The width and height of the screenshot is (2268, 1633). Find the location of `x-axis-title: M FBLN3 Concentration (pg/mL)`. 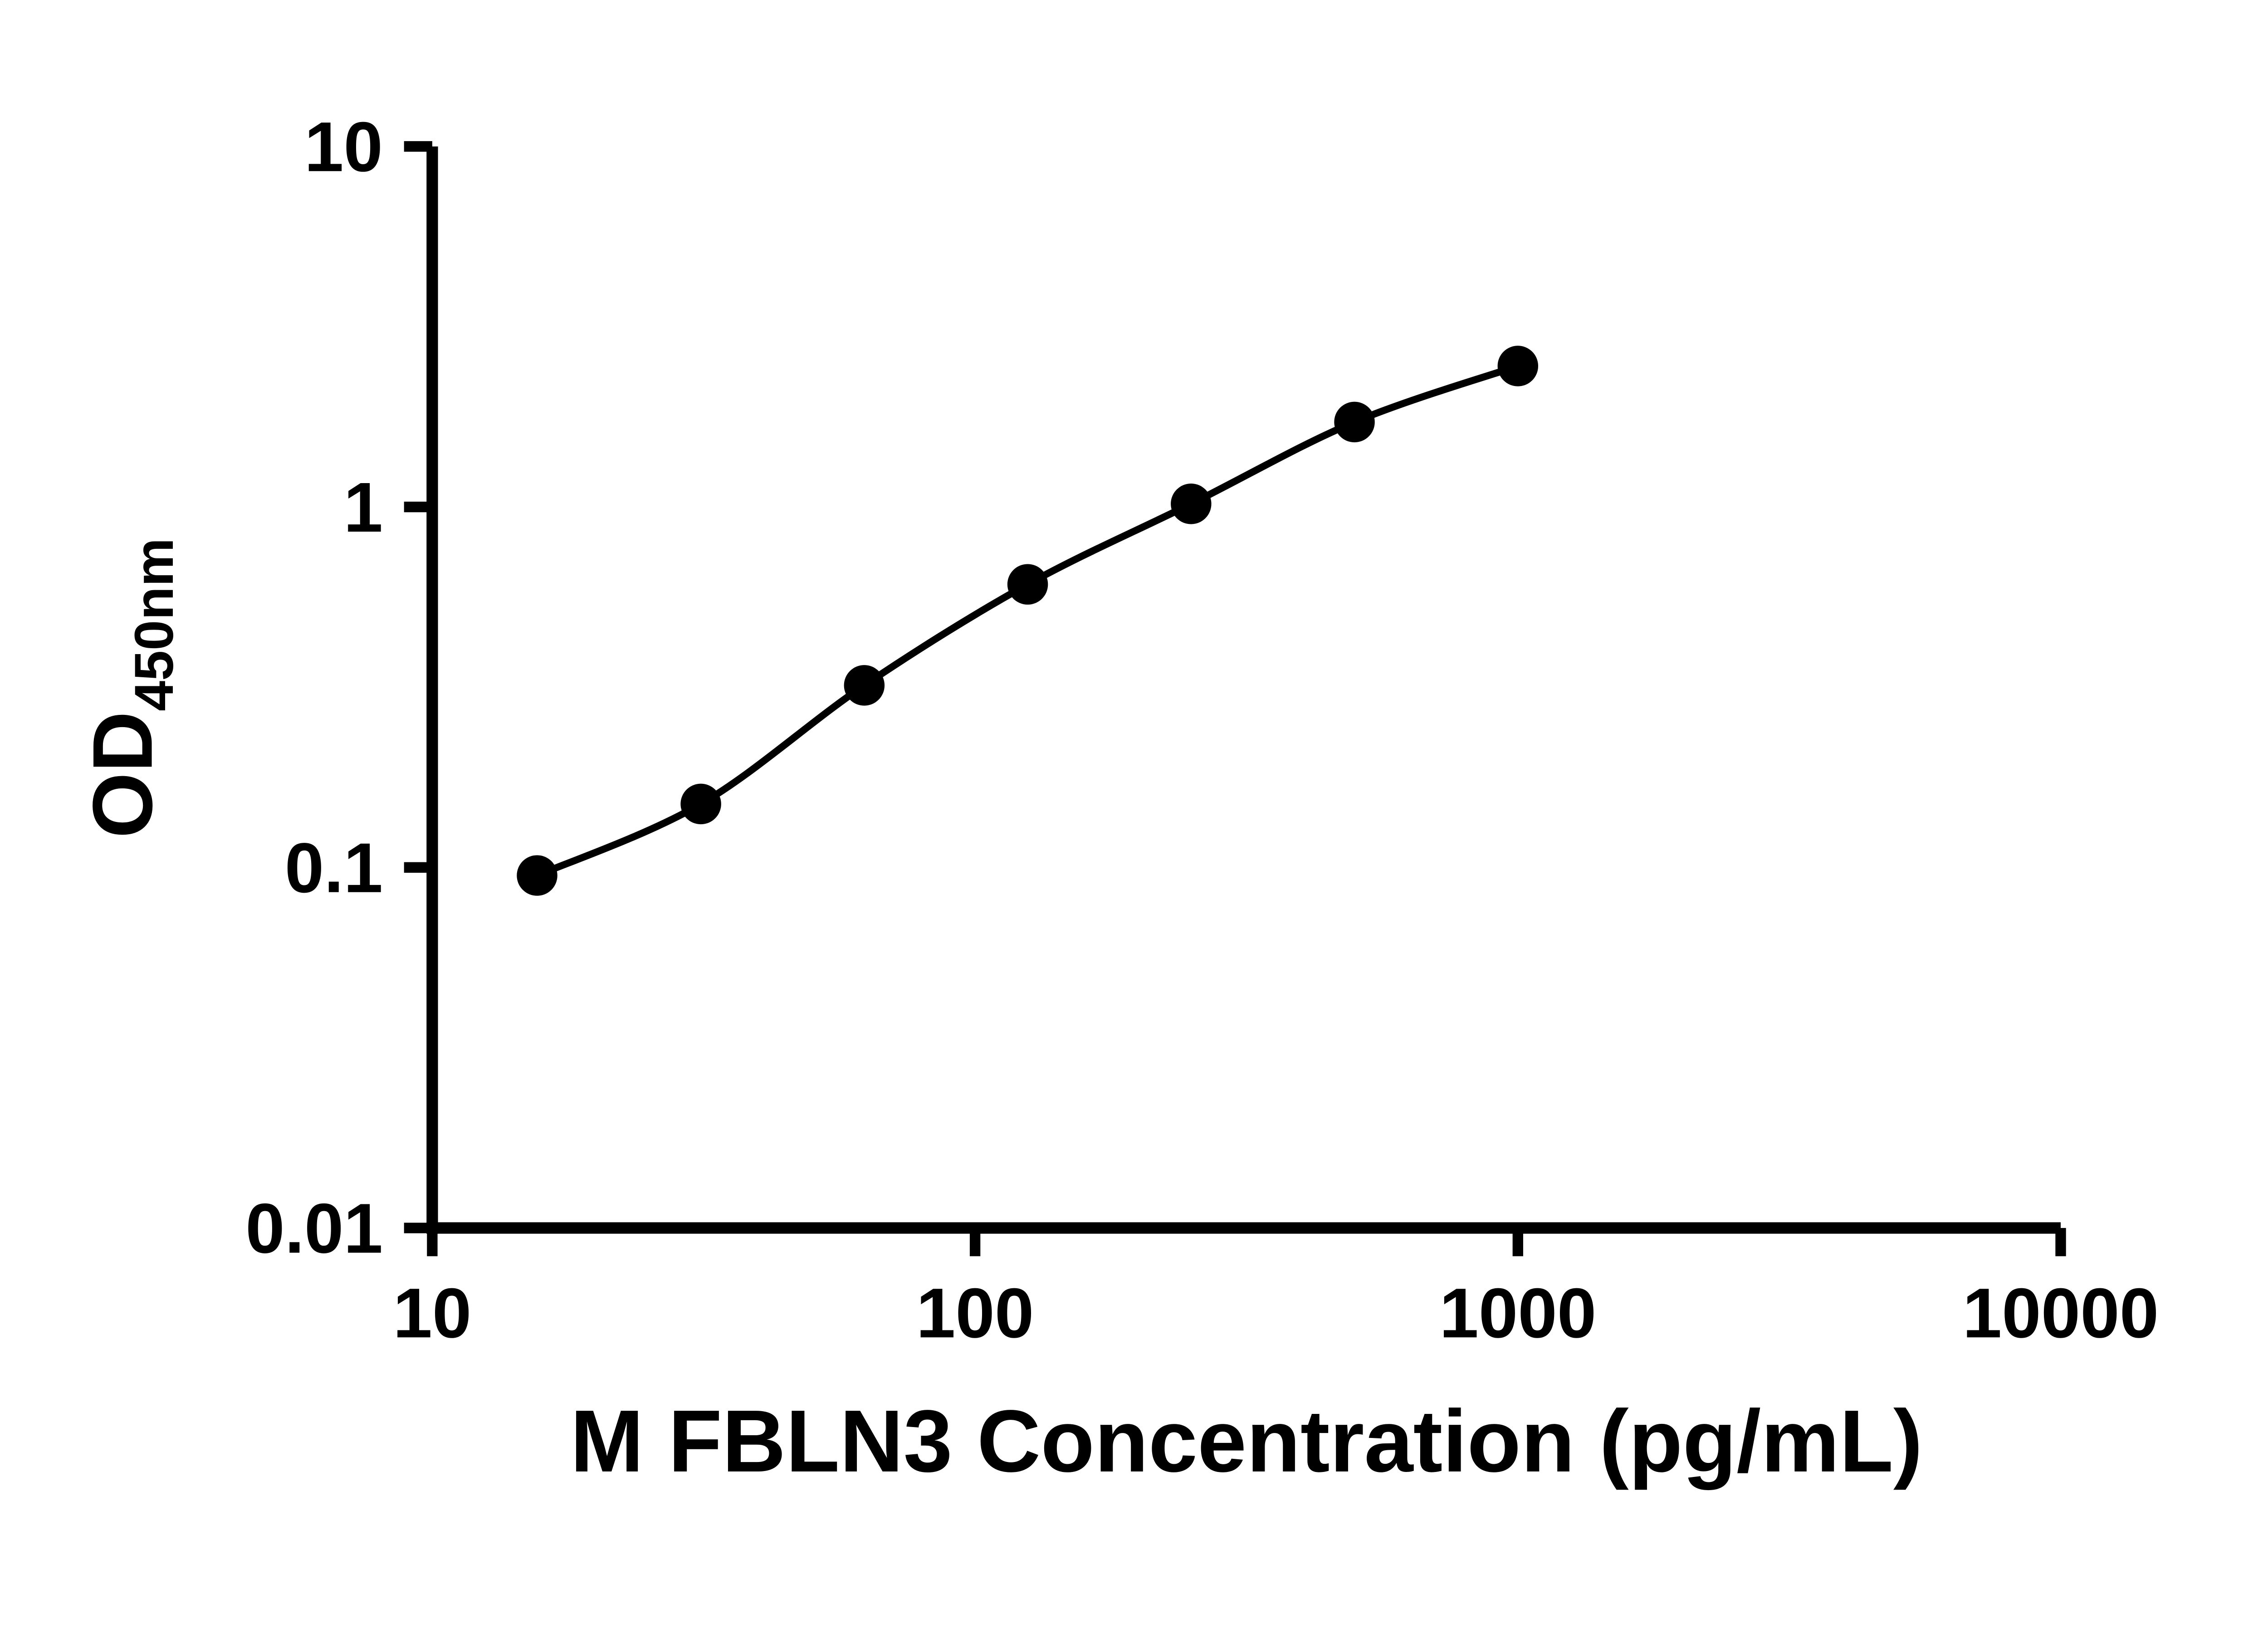

x-axis-title: M FBLN3 Concentration (pg/mL) is located at coordinates (1246, 1441).